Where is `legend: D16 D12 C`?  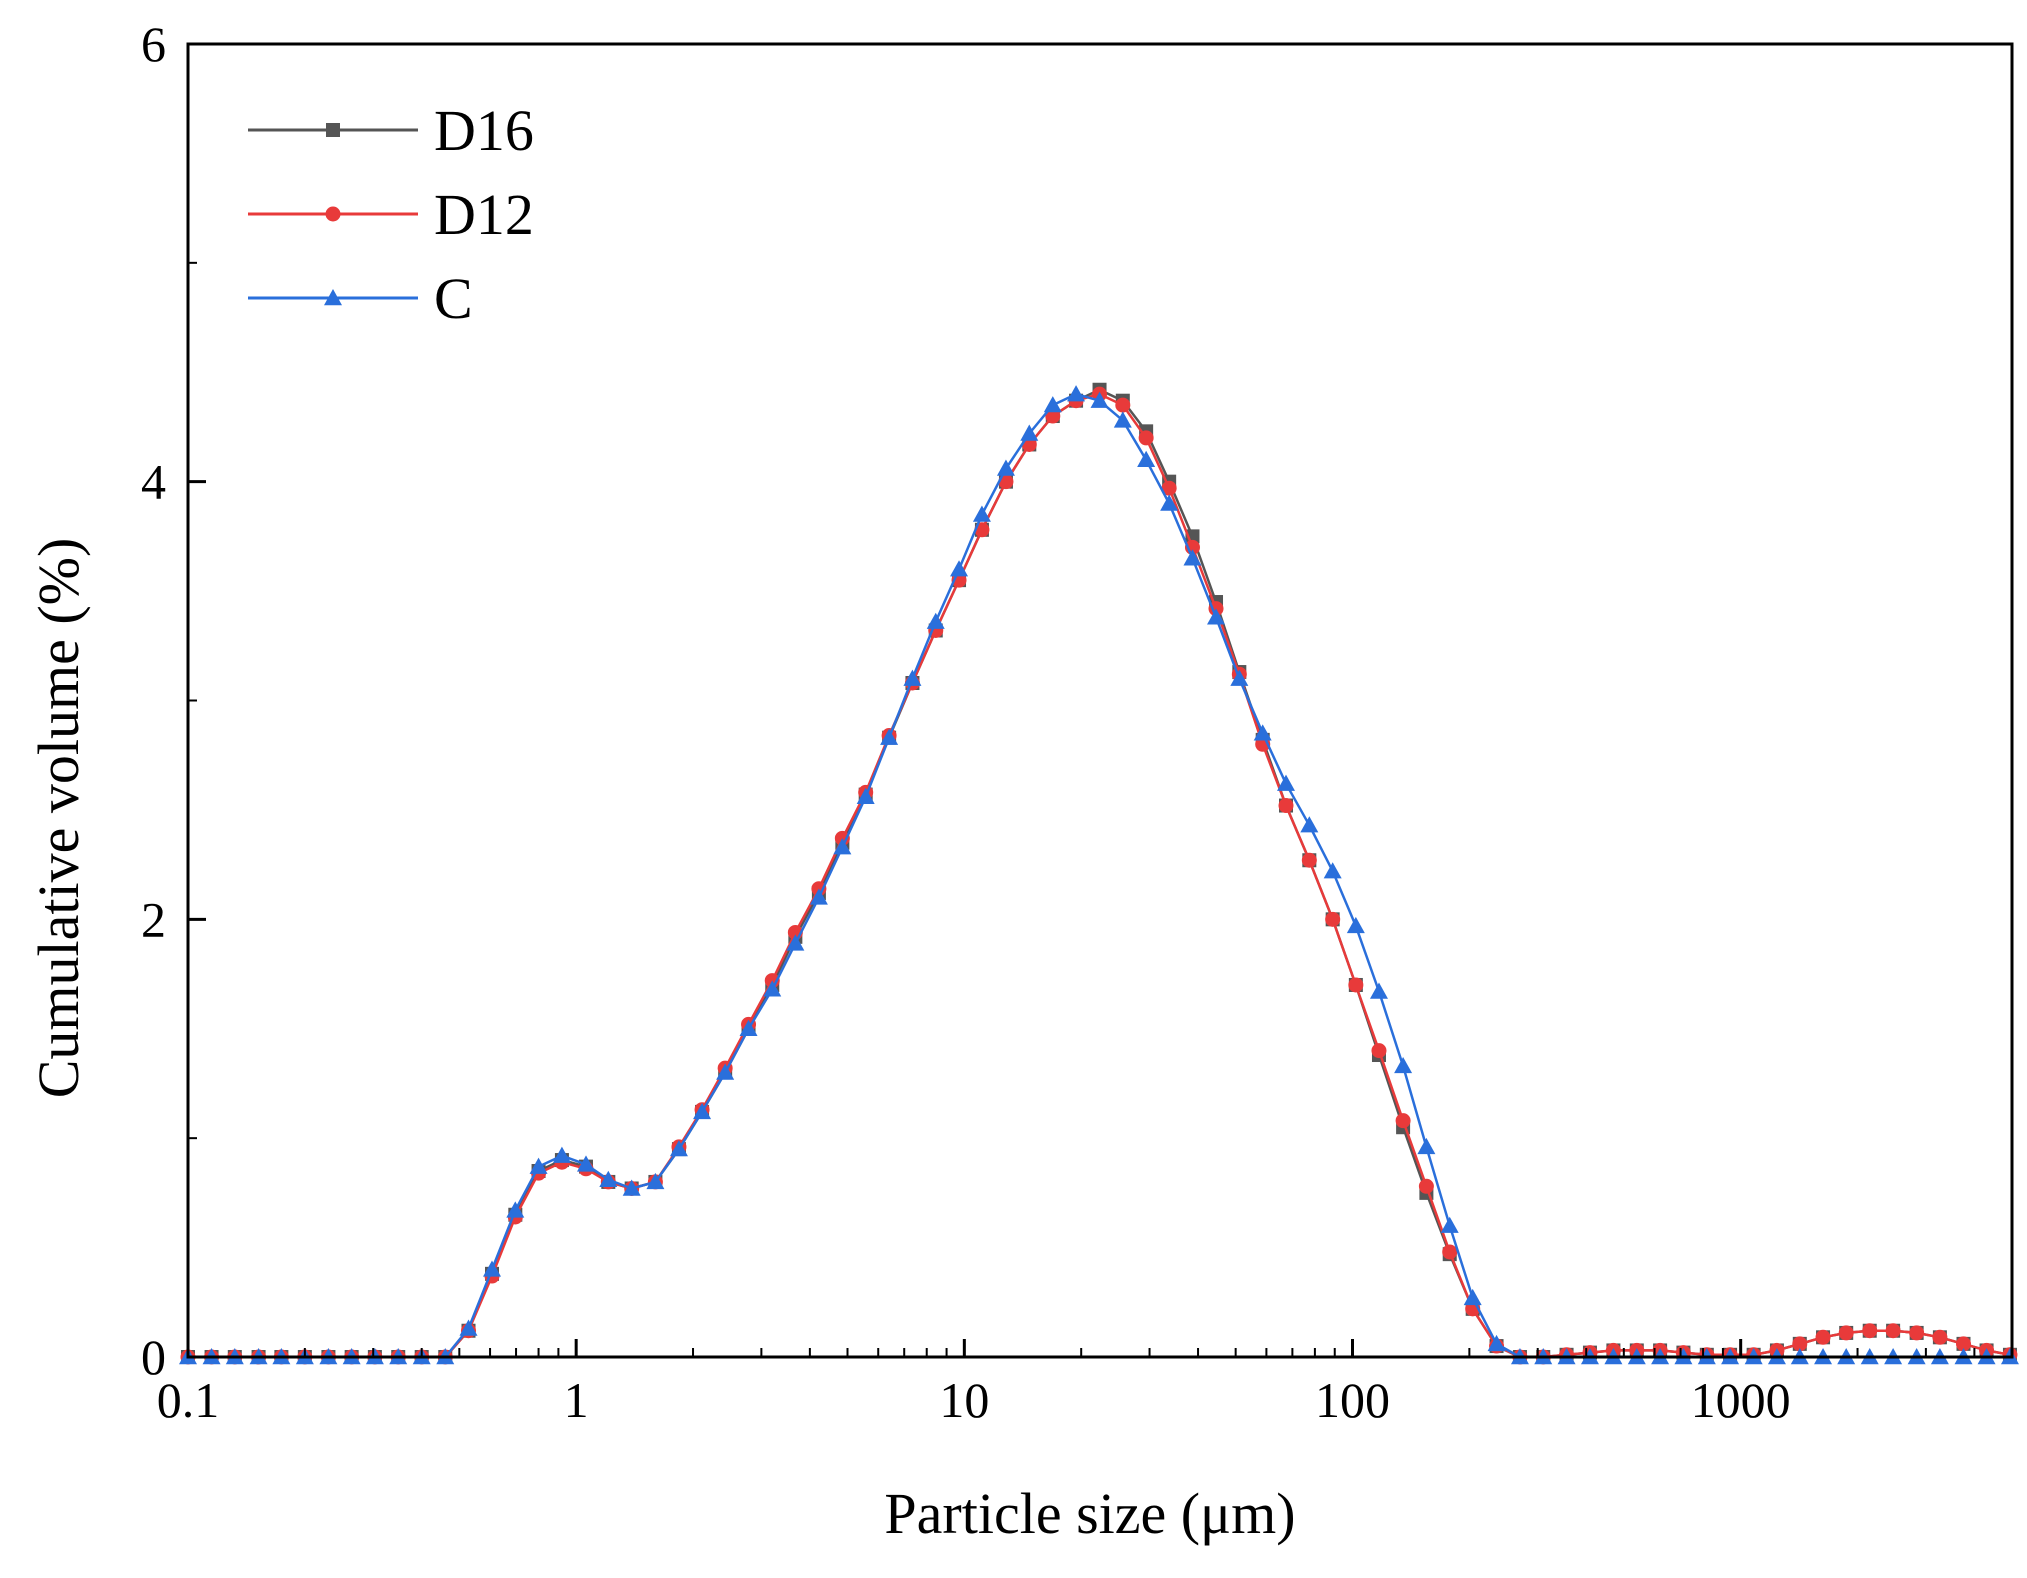 legend: D16 D12 C is located at coordinates (391, 214).